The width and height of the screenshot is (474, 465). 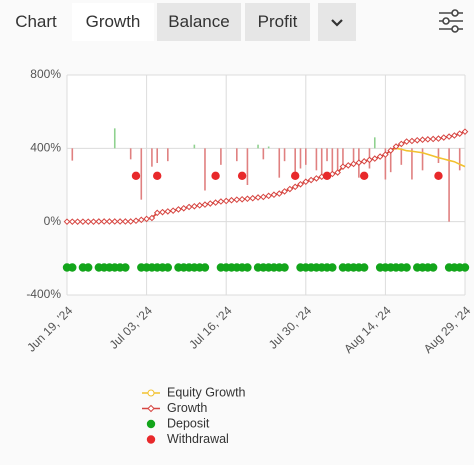 What do you see at coordinates (45, 74) in the screenshot?
I see `y-tick-label: 800%` at bounding box center [45, 74].